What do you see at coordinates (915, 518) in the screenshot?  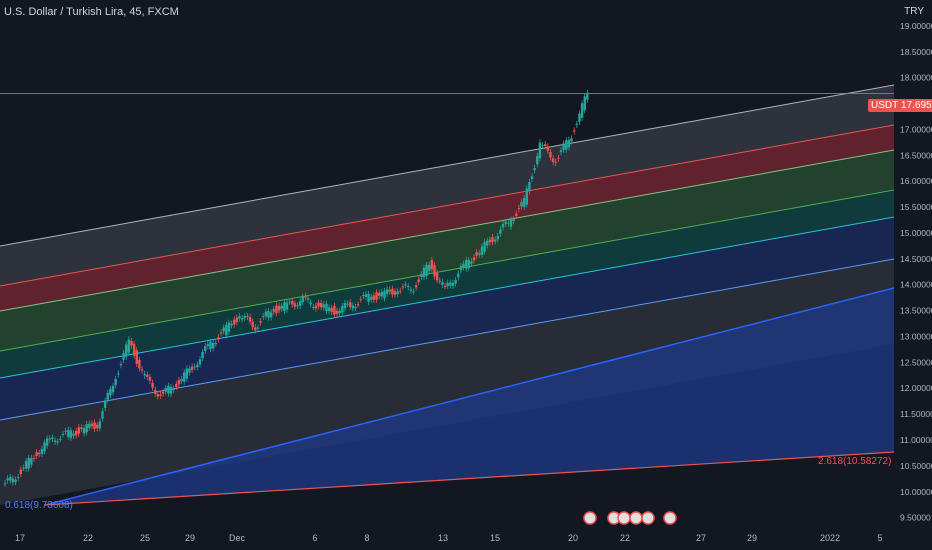 I see `y-tick-label: 9.50000` at bounding box center [915, 518].